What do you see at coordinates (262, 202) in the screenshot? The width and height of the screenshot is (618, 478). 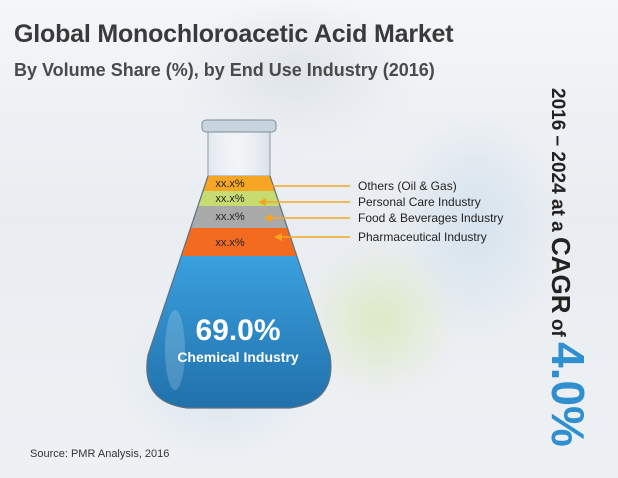 I see `callout-arrowhead-personal-care` at bounding box center [262, 202].